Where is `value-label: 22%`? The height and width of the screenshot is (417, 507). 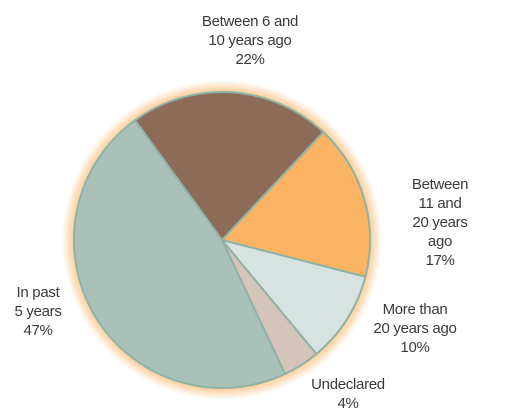
value-label: 22% is located at coordinates (250, 59).